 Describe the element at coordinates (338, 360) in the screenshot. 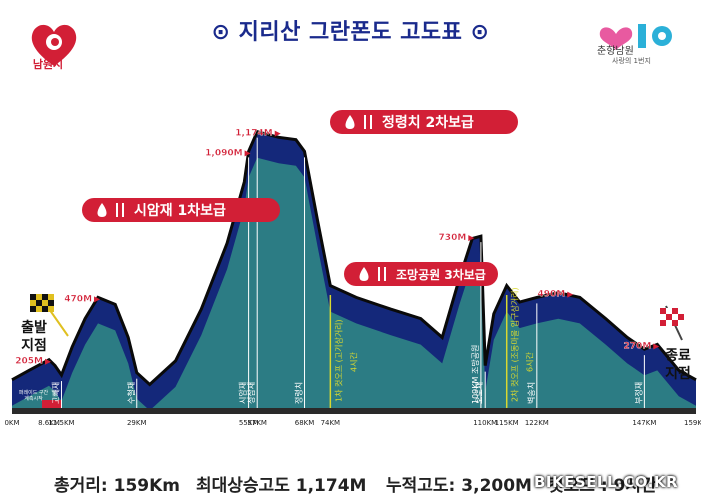

I see `cutoff-label: 1차 컷오프 (고기삼거리)` at that location.